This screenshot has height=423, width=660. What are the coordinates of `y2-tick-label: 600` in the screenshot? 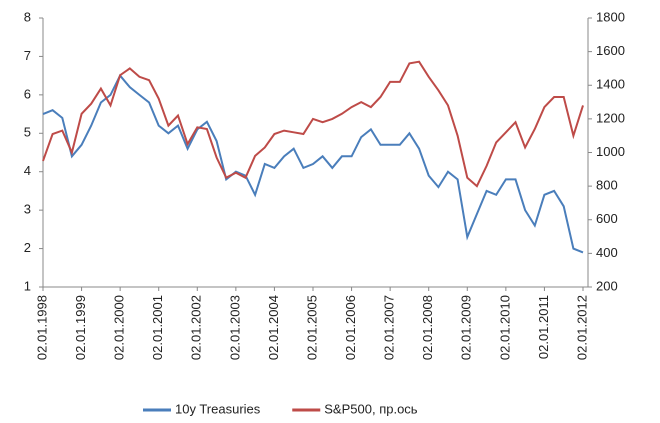 It's located at (607, 218).